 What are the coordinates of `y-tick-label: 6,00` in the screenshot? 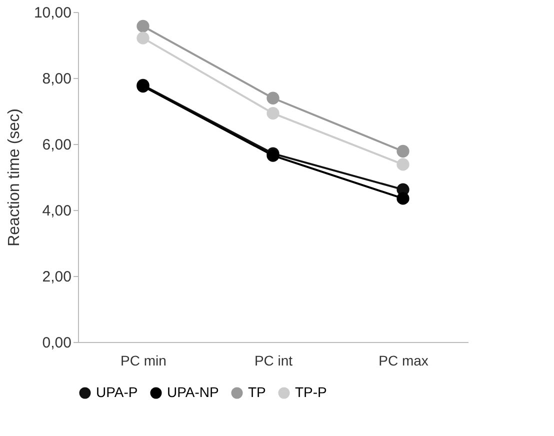 It's located at (57, 145).